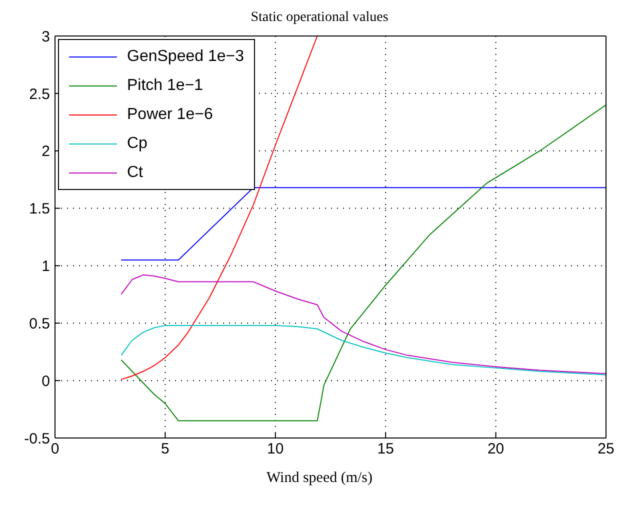  Describe the element at coordinates (135, 173) in the screenshot. I see `legend-label: Ct` at that location.